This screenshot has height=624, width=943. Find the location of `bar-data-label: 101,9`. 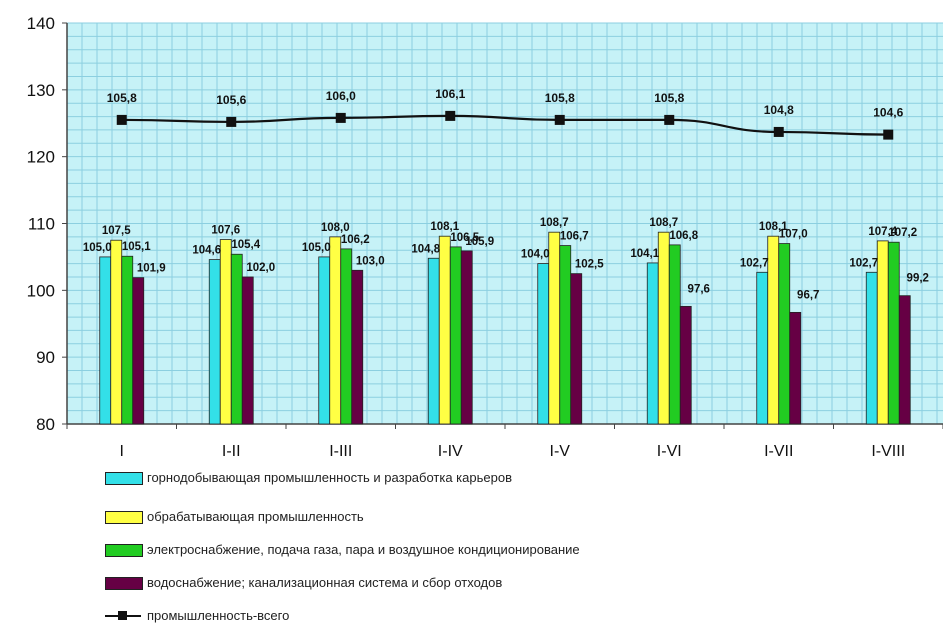

bar-data-label: 101,9 is located at coordinates (151, 269).